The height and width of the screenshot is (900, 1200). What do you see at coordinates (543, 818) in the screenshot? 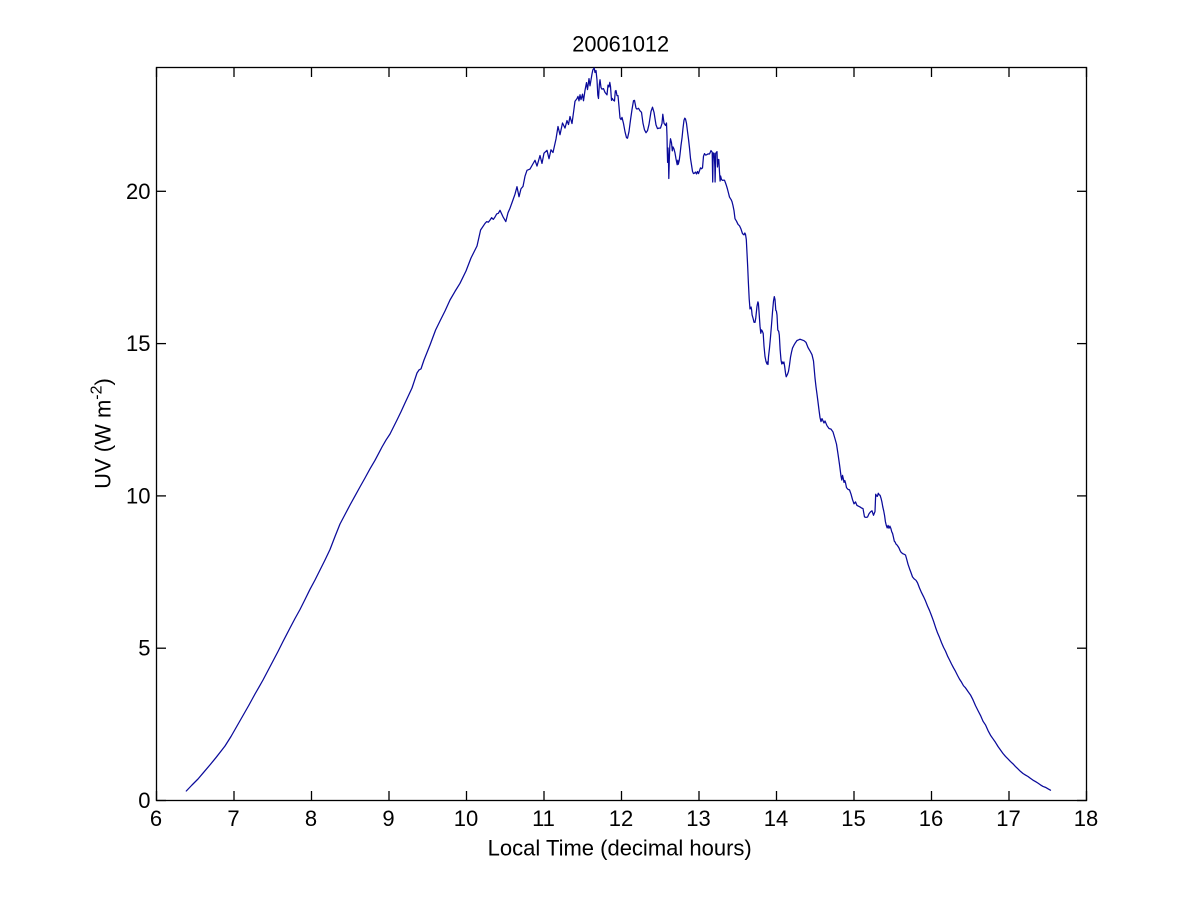
I see `svg-text: 11` at bounding box center [543, 818].